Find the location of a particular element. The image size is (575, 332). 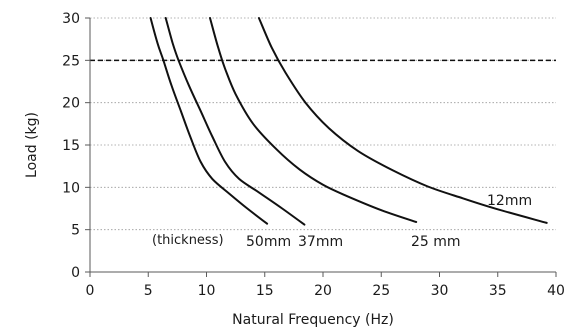

y-axis-label: Load (kg) is located at coordinates (32, 145).